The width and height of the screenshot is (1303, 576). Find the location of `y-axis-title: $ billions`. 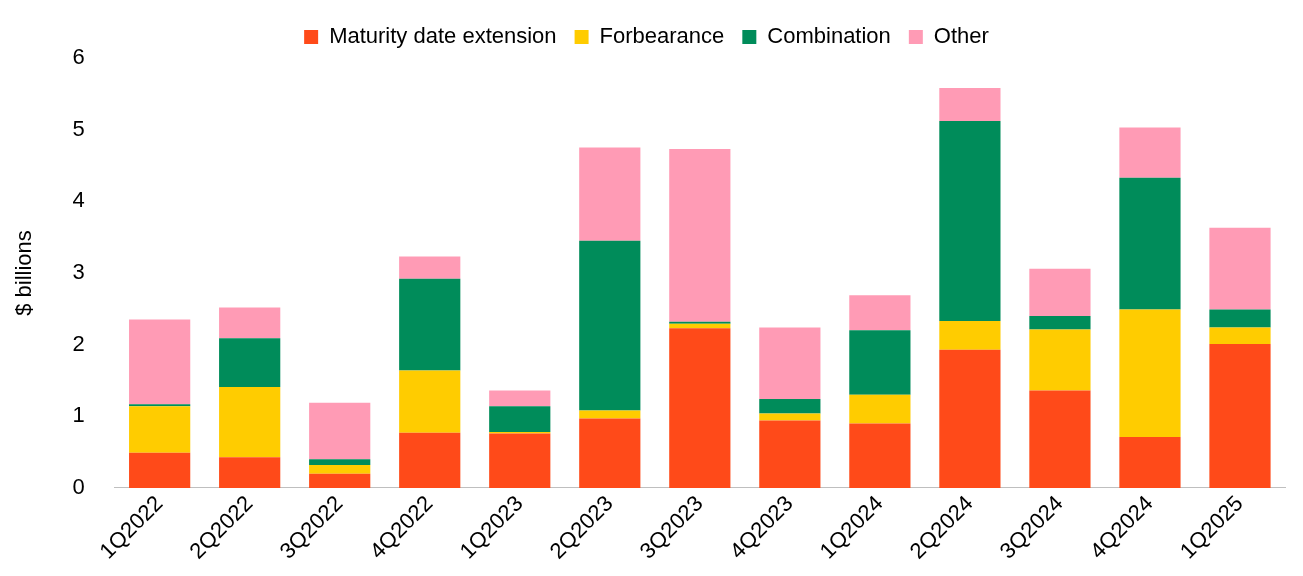

y-axis-title: $ billions is located at coordinates (24, 273).